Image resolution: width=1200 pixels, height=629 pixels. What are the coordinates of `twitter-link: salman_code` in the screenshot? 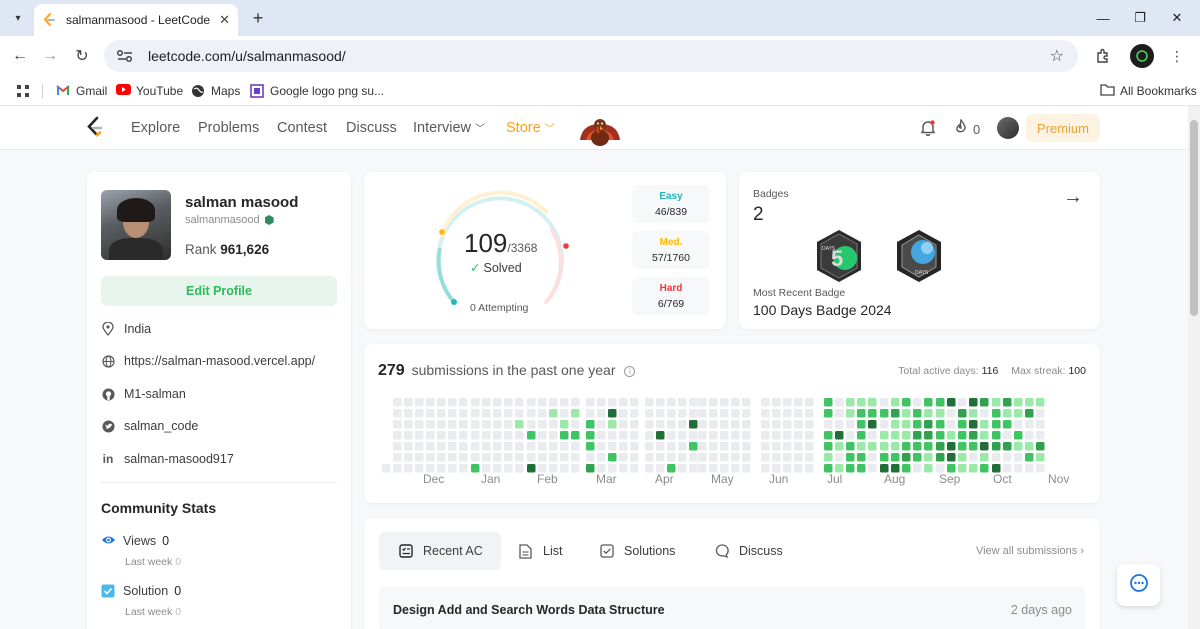 It's located at (149, 426).